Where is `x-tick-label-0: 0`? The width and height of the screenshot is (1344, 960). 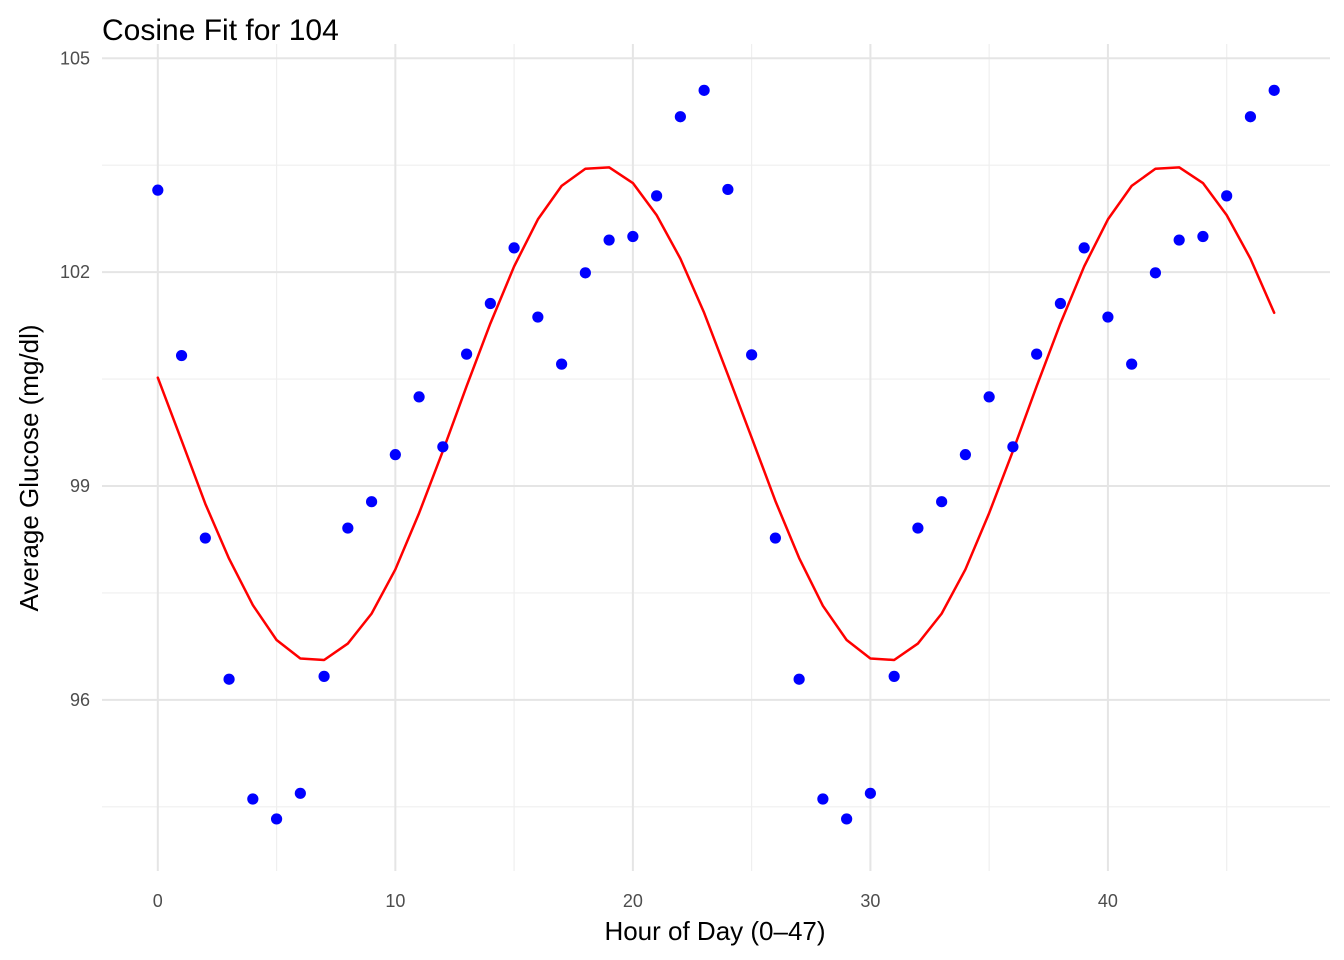 x-tick-label-0: 0 is located at coordinates (158, 901).